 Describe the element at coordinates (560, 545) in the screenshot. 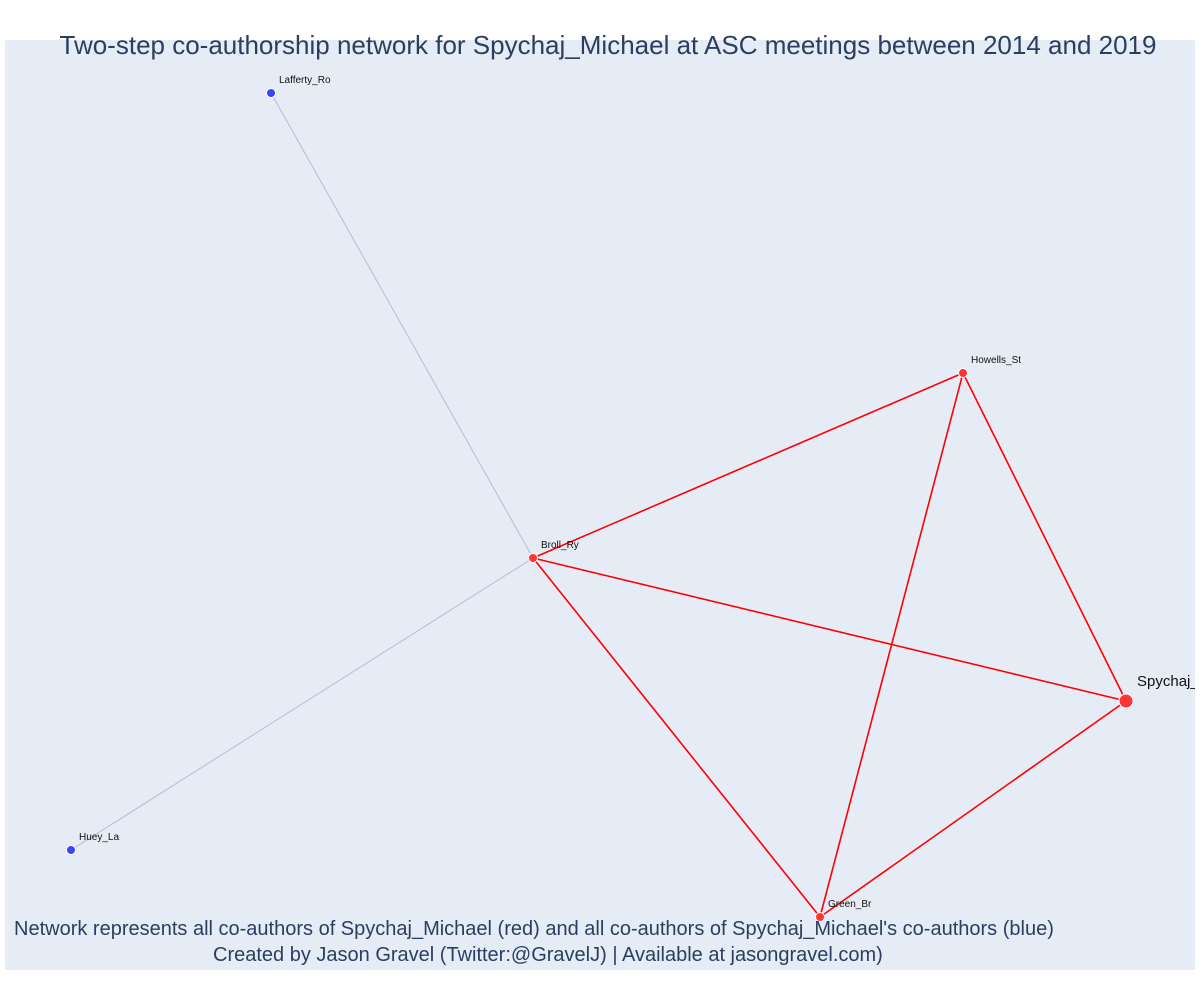

I see `node-label-broll-ry: Broll_Ry` at that location.